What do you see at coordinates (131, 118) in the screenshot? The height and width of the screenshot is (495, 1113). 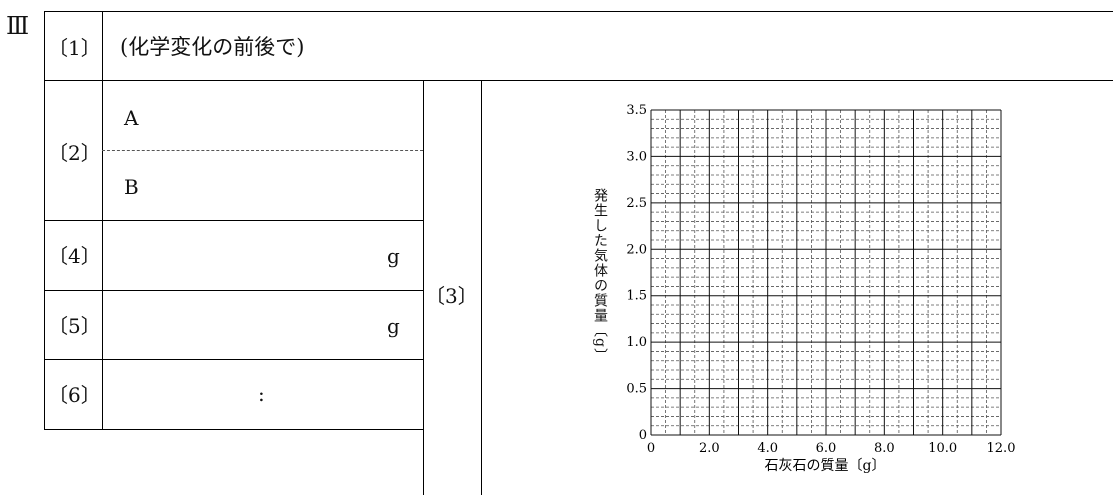 I see `q2-sub-a-label: A` at bounding box center [131, 118].